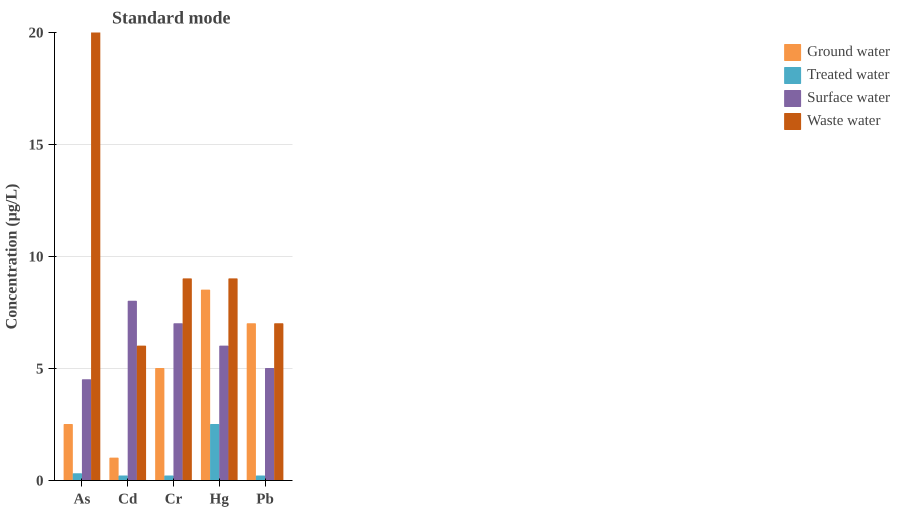  What do you see at coordinates (36, 258) in the screenshot?
I see `y-tick-label: 10` at bounding box center [36, 258].